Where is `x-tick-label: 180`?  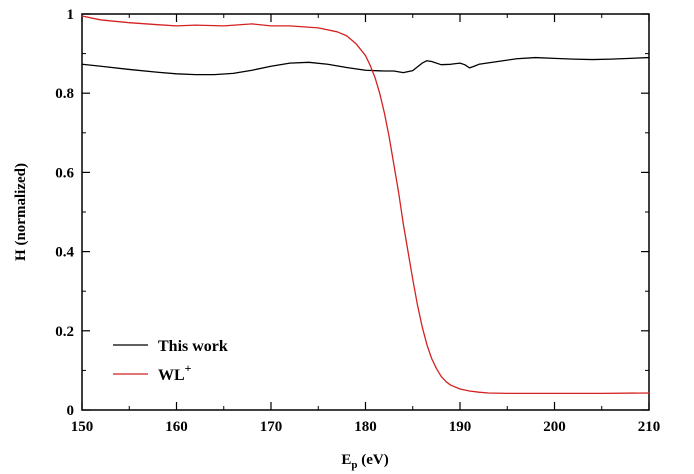
x-tick-label: 180 is located at coordinates (365, 427).